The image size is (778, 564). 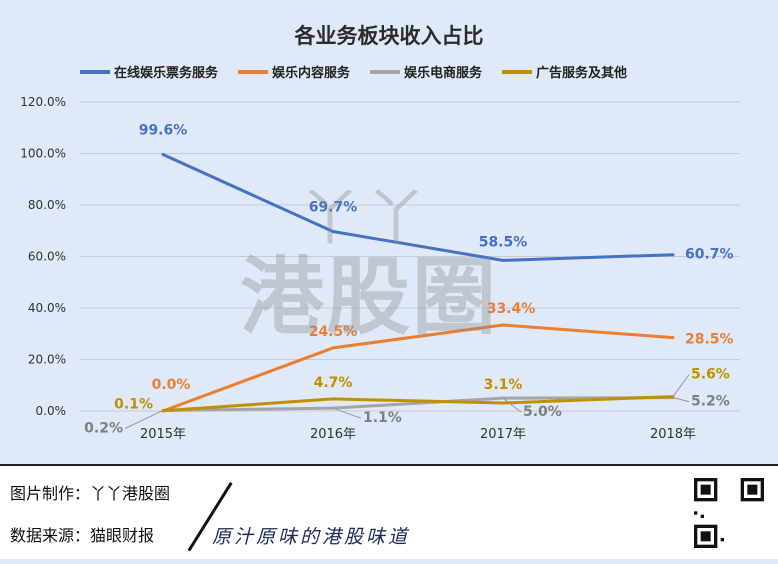 I want to click on legend-label: 娱乐电商服务, so click(x=443, y=73).